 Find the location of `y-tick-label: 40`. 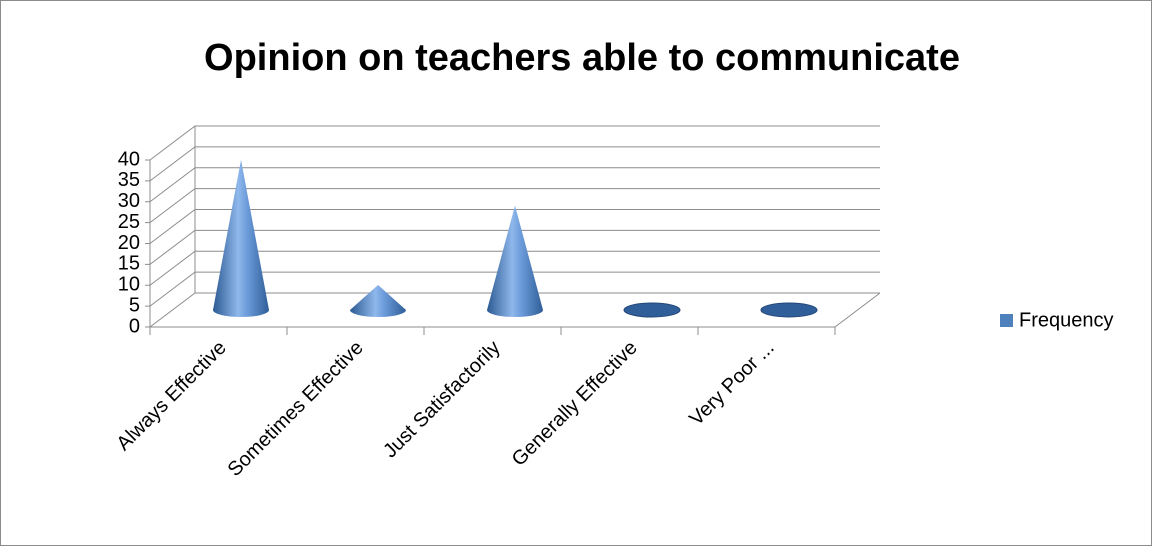

y-tick-label: 40 is located at coordinates (129, 159).